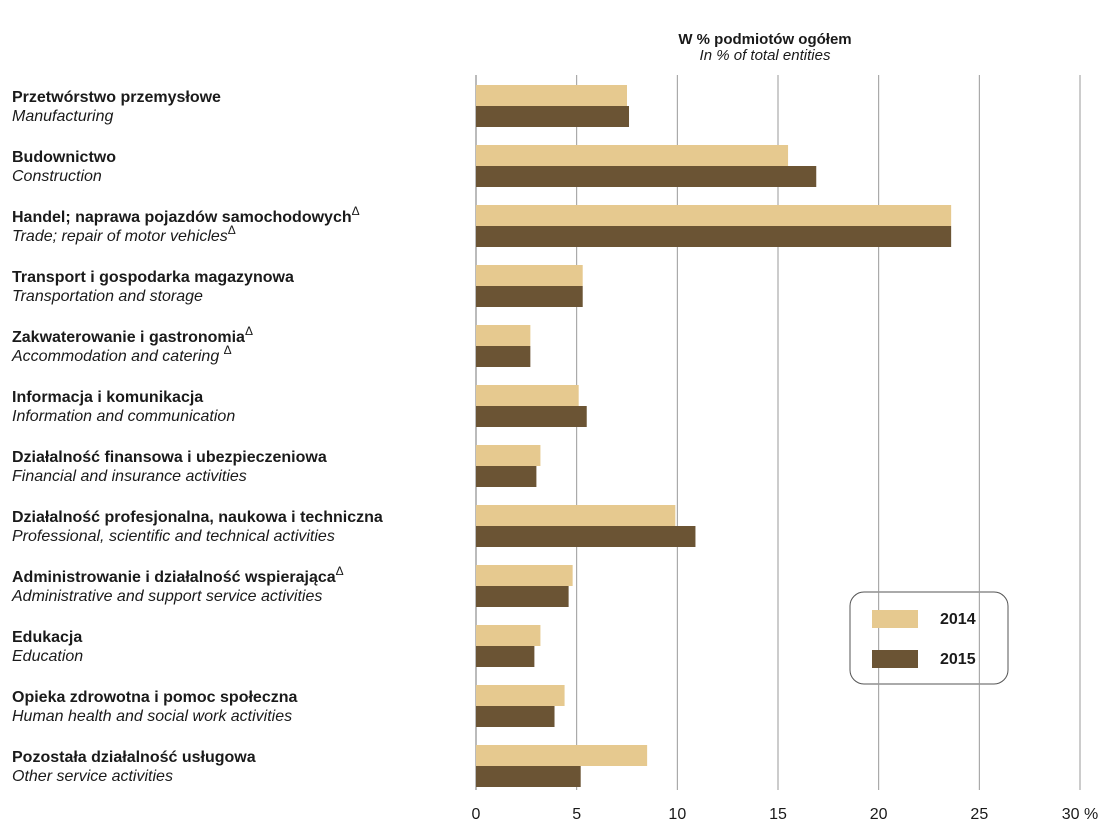 This screenshot has height=825, width=1114. What do you see at coordinates (778, 814) in the screenshot?
I see `x-tick-label: 15` at bounding box center [778, 814].